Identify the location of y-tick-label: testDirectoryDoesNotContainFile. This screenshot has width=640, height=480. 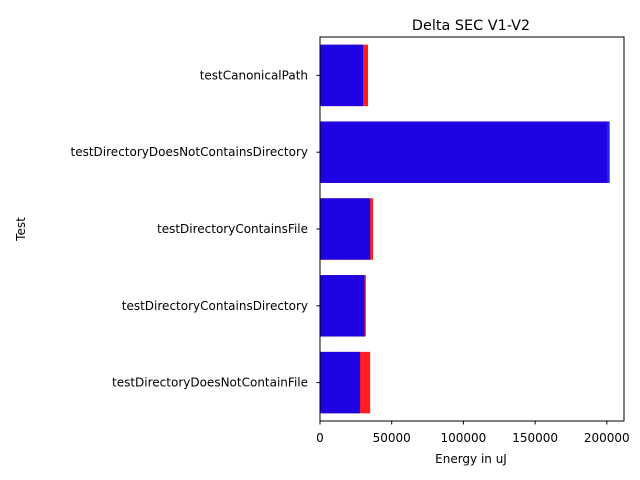
(210, 383).